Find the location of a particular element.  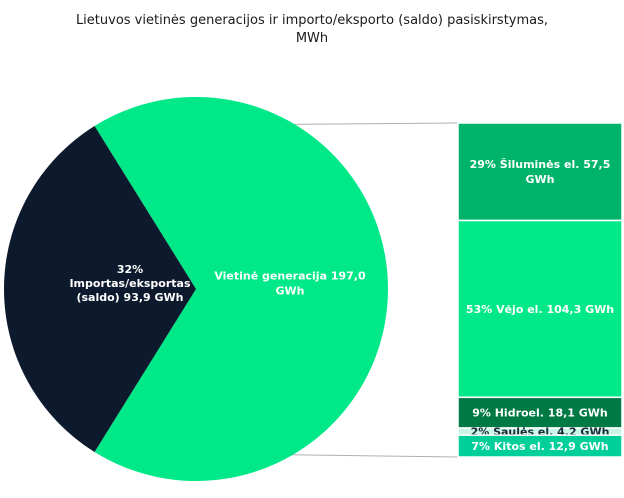

bar-segment-label-4: 7% Kitos el. 12,9 GWh is located at coordinates (539, 446).